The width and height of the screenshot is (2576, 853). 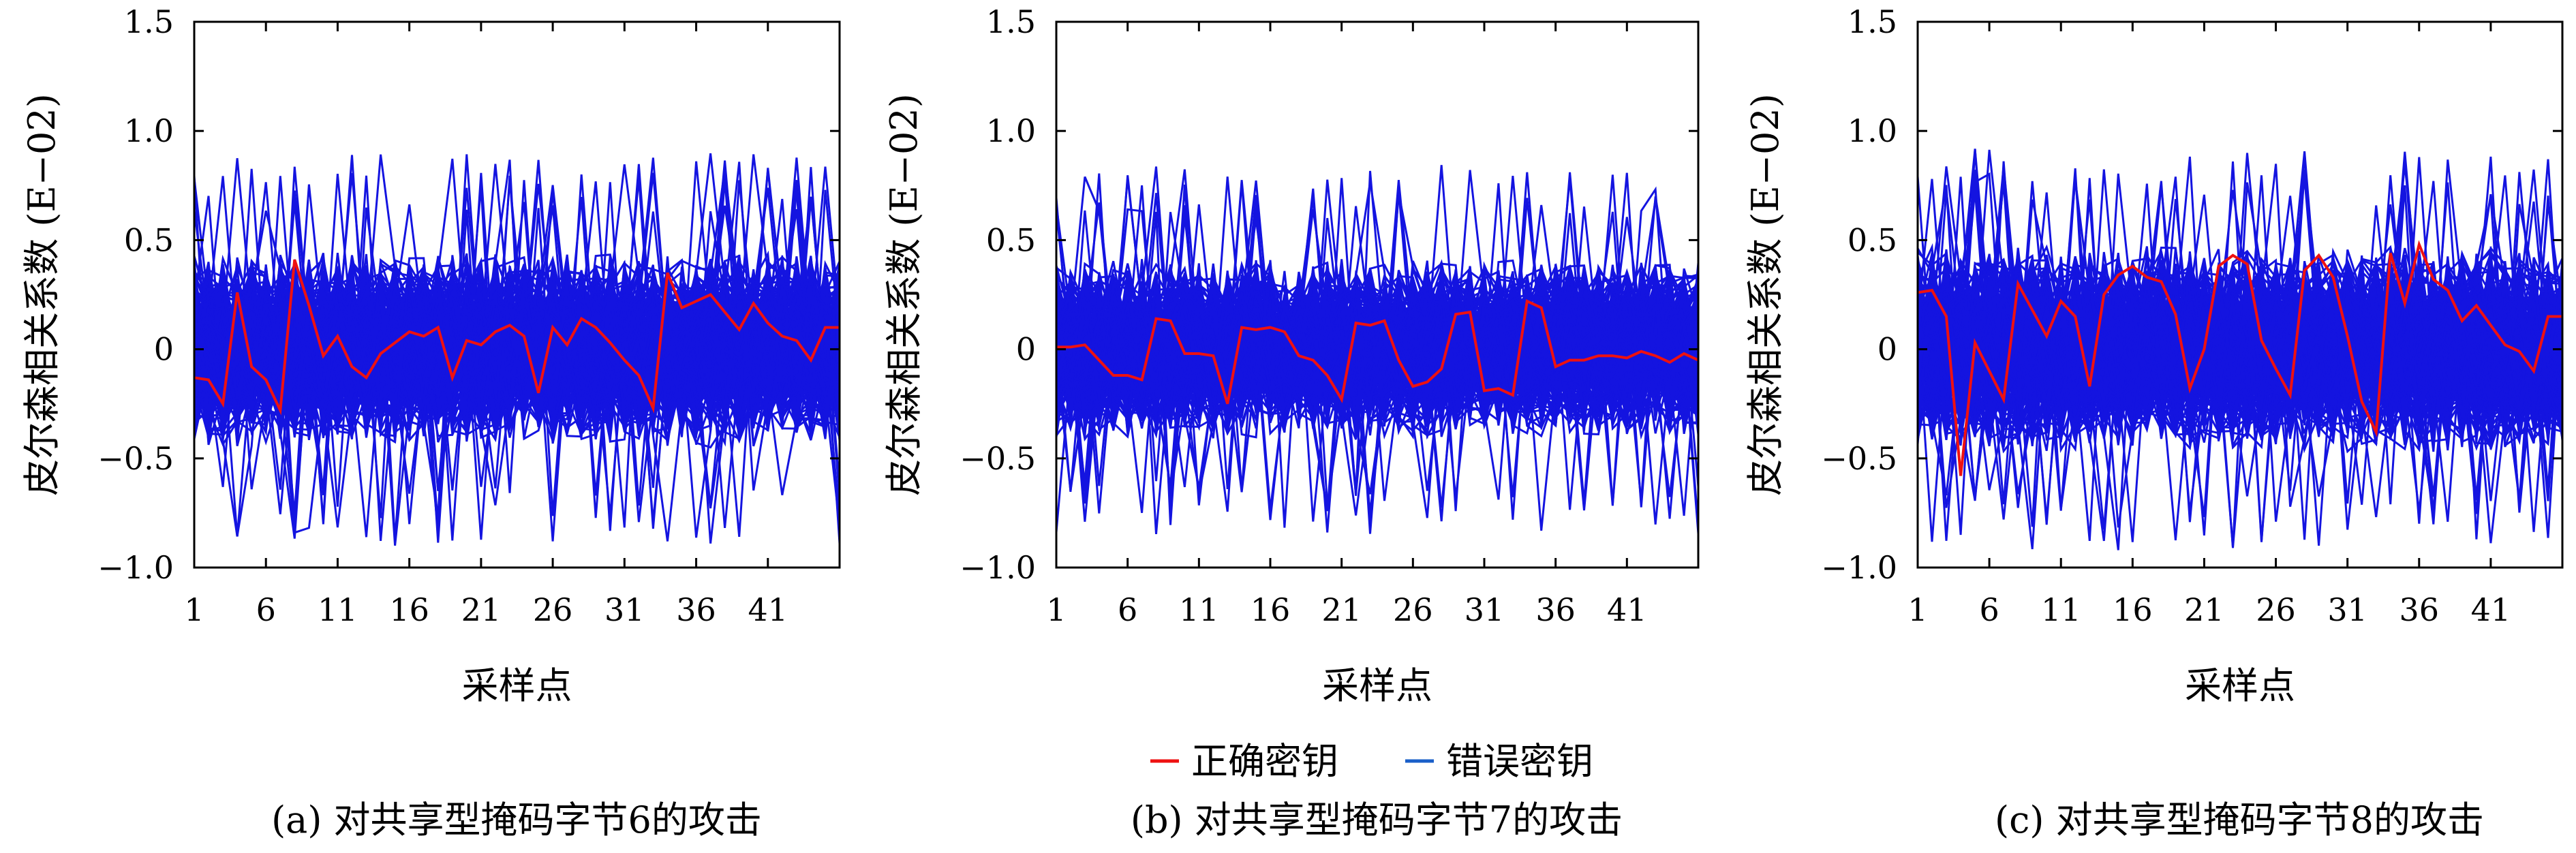 What do you see at coordinates (2239, 820) in the screenshot?
I see `caption-c: (c) 对共享型掩码字节8的攻击` at bounding box center [2239, 820].